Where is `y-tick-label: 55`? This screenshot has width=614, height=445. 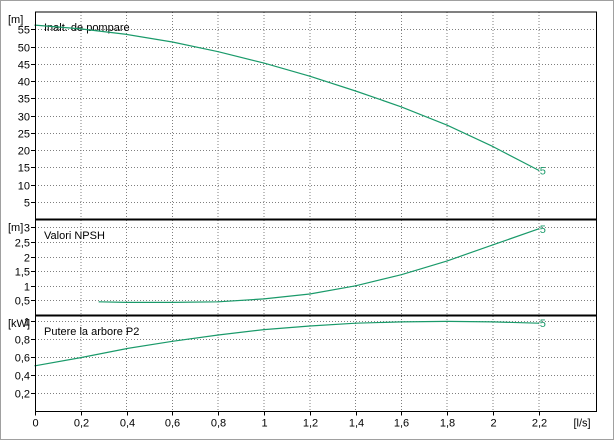 y-tick-label: 55 is located at coordinates (24, 31).